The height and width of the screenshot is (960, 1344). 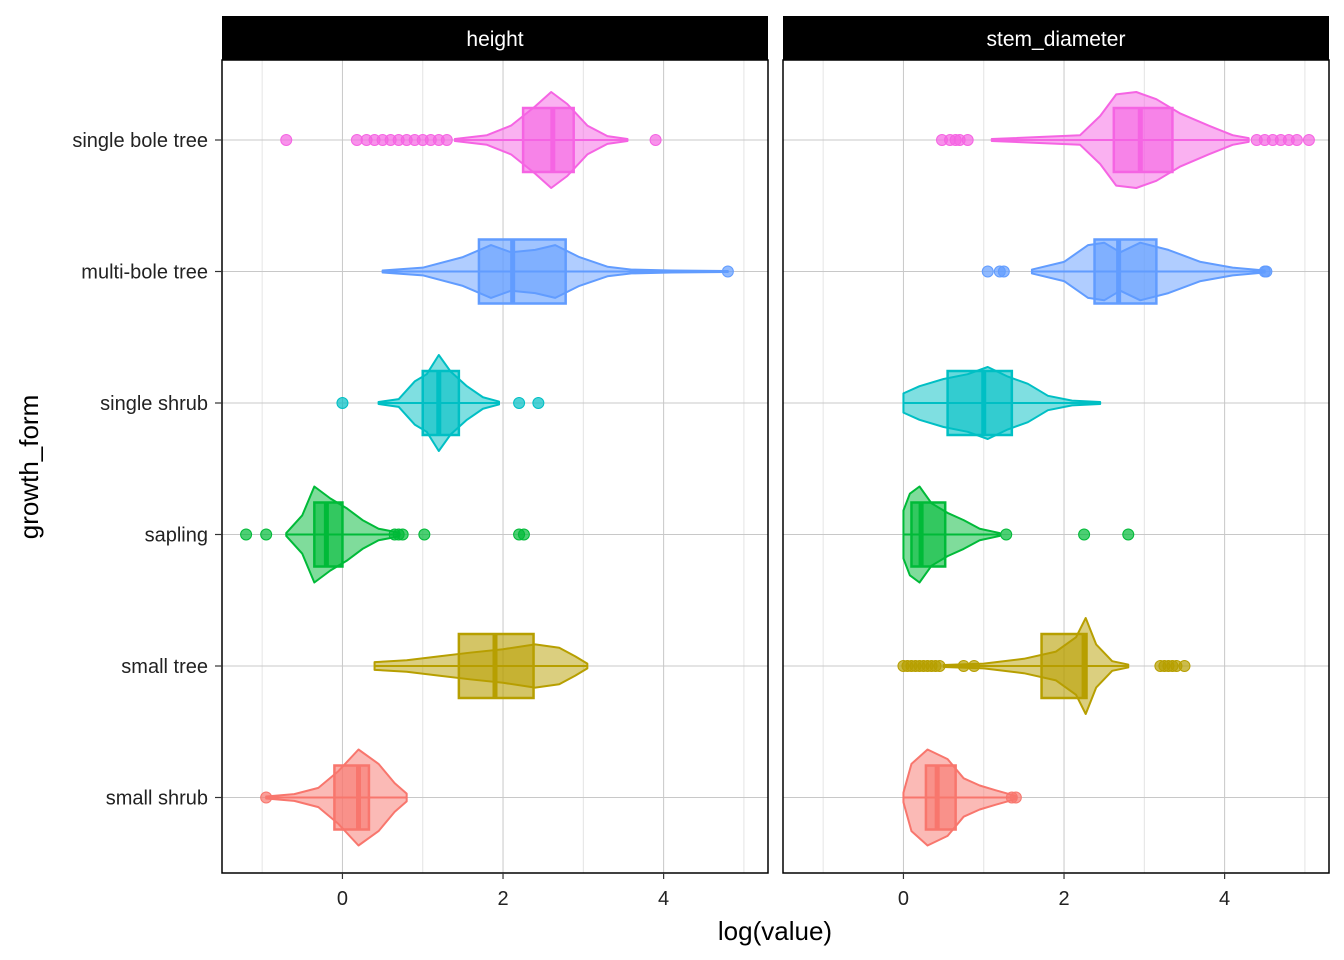 I want to click on facet-label-height: height, so click(x=494, y=39).